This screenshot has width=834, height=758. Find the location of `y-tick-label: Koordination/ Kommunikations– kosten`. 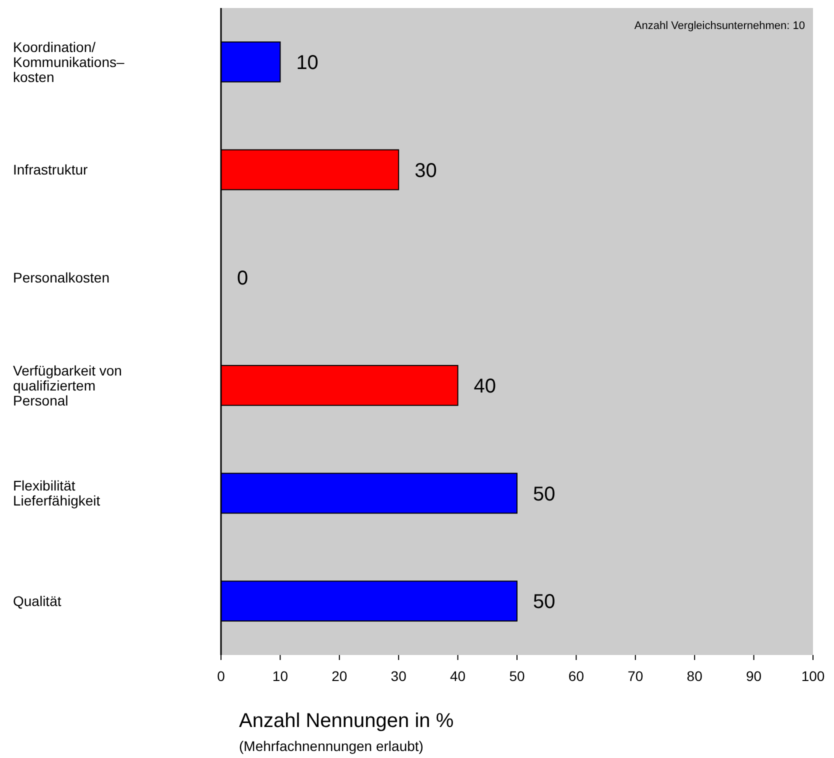

y-tick-label: Koordination/ Kommunikations– kosten is located at coordinates (68, 61).